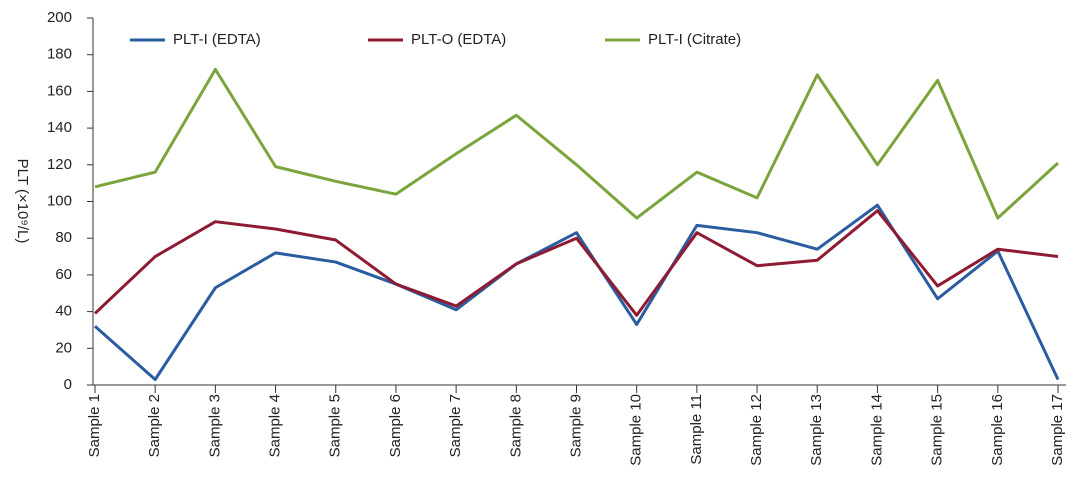 The width and height of the screenshot is (1079, 496). I want to click on x-tick-label: Sample 9, so click(575, 425).